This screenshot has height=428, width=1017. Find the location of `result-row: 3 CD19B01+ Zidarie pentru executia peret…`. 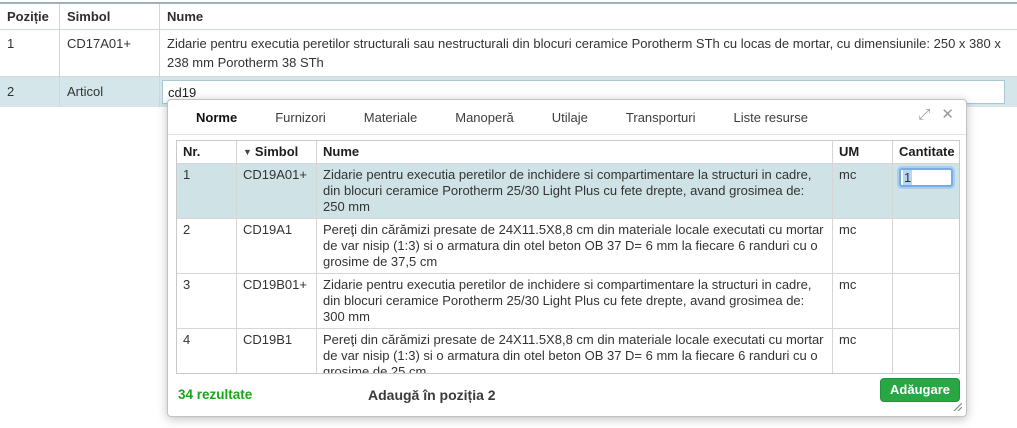

result-row: 3 CD19B01+ Zidarie pentru executia peret… is located at coordinates (568, 301).